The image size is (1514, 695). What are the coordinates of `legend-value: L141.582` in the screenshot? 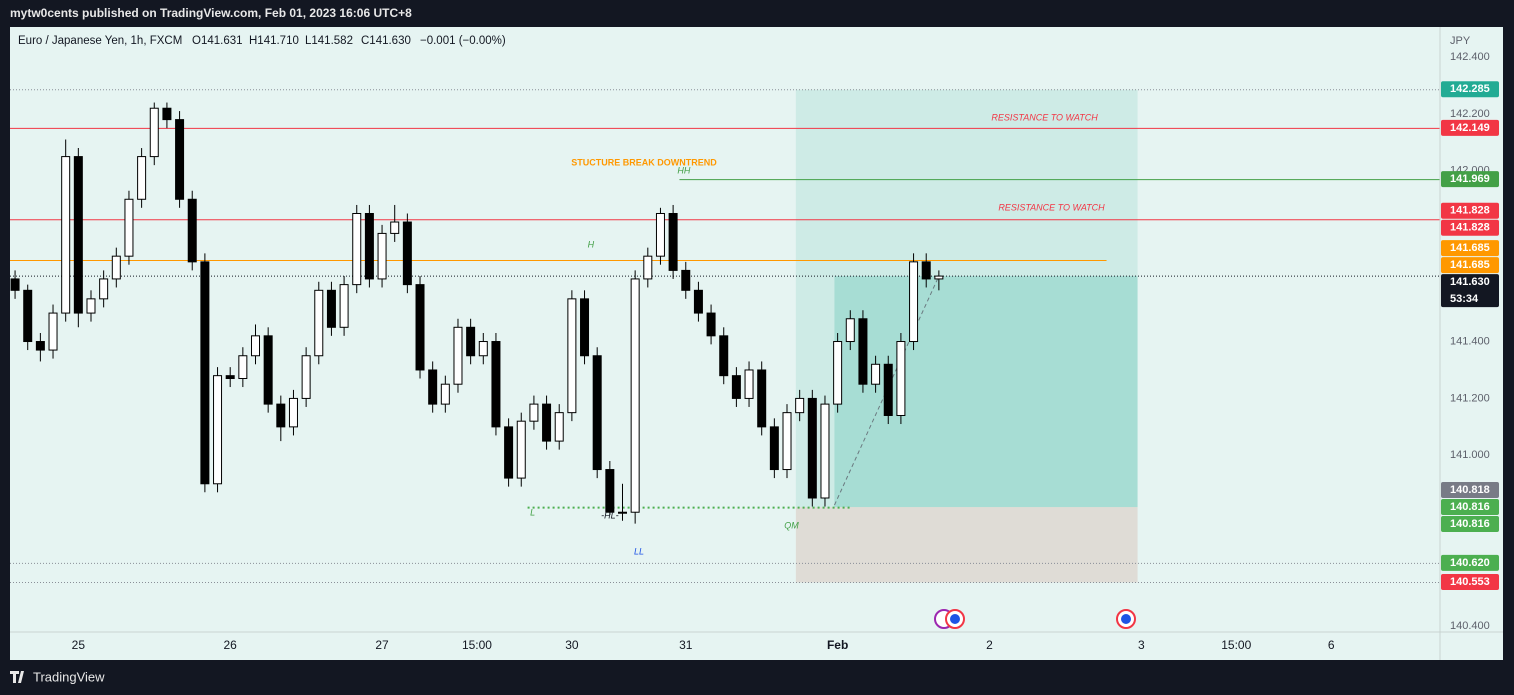 It's located at (329, 41).